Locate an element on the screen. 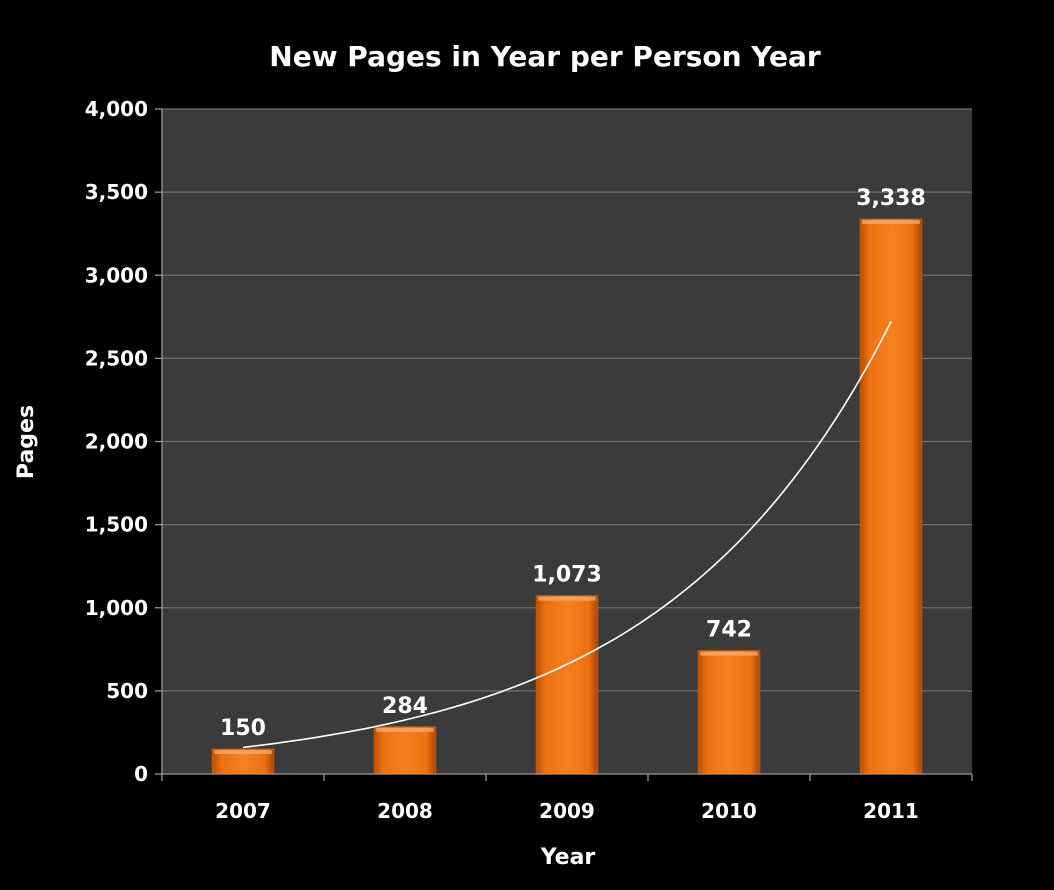 This screenshot has width=1054, height=890. chart-title: New Pages in Year per Person Year is located at coordinates (545, 56).